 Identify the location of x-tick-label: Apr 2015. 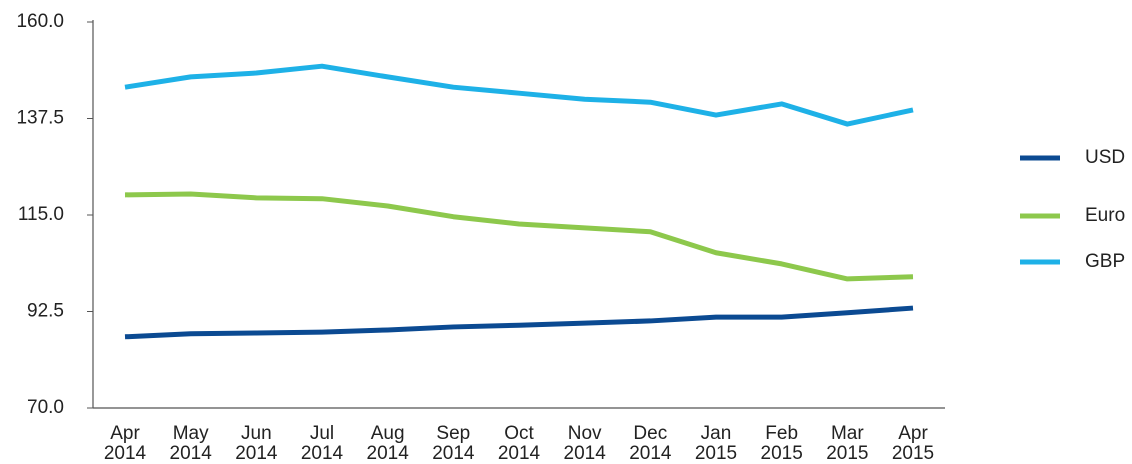
(913, 443).